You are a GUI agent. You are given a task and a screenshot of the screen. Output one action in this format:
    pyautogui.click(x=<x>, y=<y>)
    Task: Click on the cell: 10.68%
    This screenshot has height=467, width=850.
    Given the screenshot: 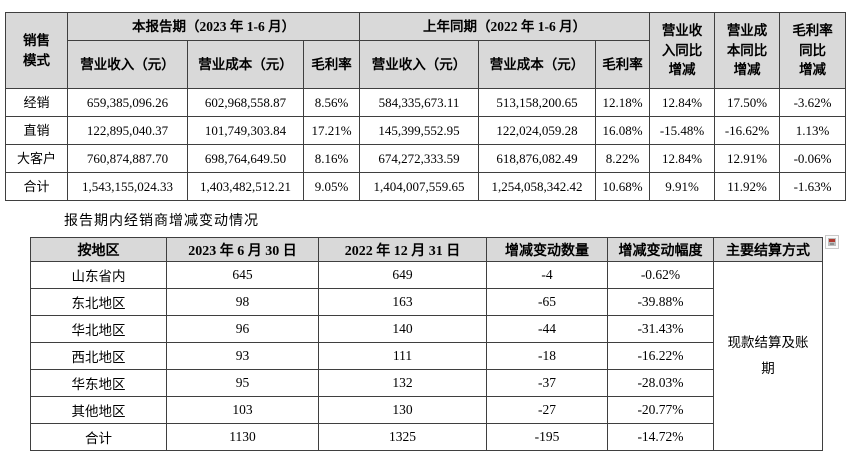 What is the action you would take?
    pyautogui.click(x=623, y=186)
    